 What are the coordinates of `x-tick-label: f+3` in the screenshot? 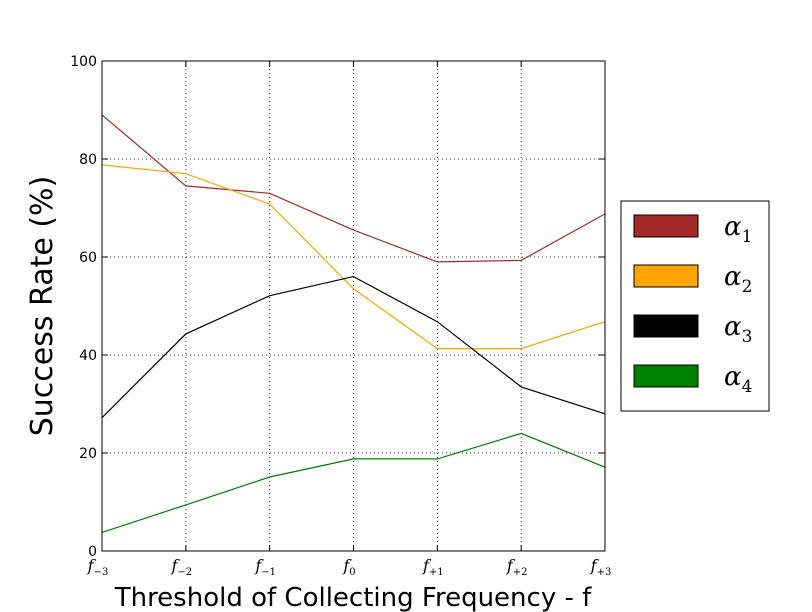 It's located at (601, 567).